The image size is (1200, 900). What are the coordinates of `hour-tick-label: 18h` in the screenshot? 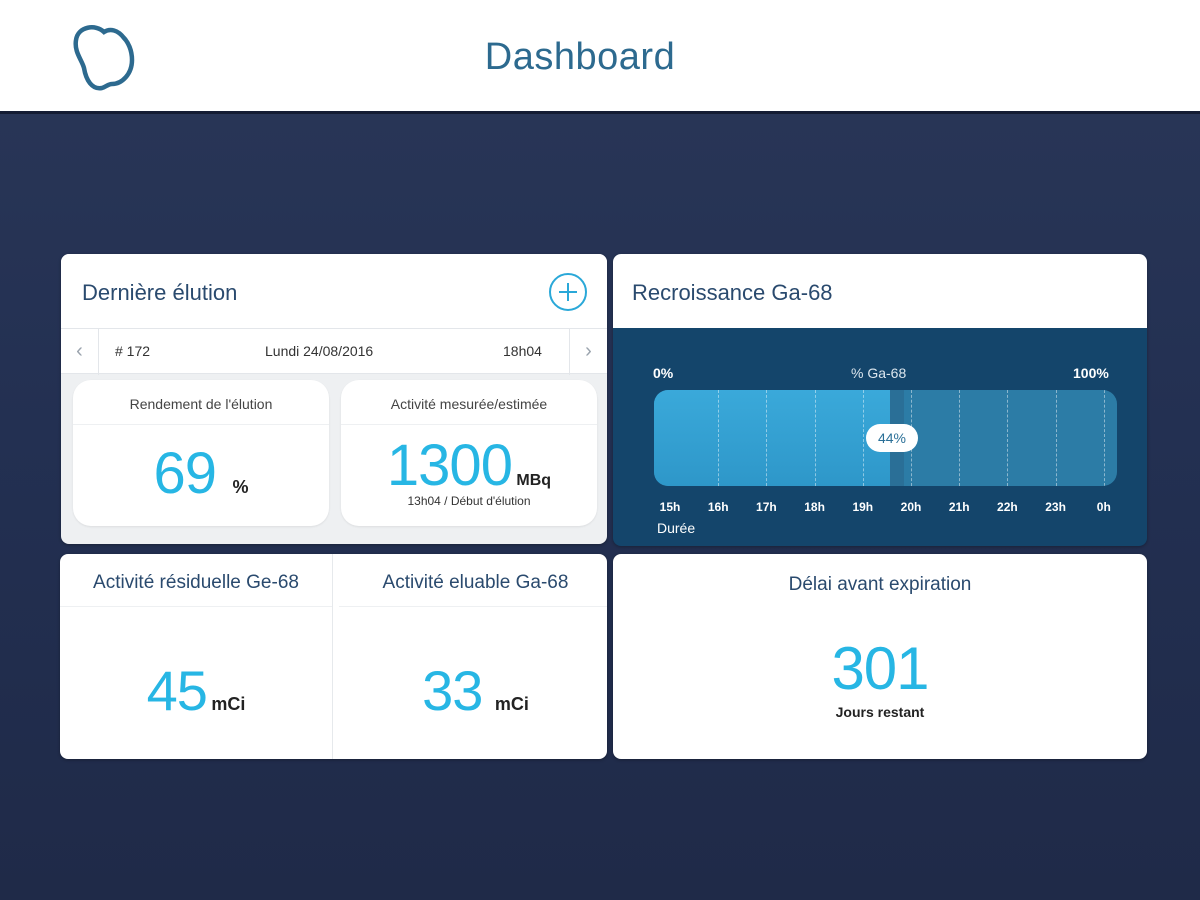 It's located at (814, 507).